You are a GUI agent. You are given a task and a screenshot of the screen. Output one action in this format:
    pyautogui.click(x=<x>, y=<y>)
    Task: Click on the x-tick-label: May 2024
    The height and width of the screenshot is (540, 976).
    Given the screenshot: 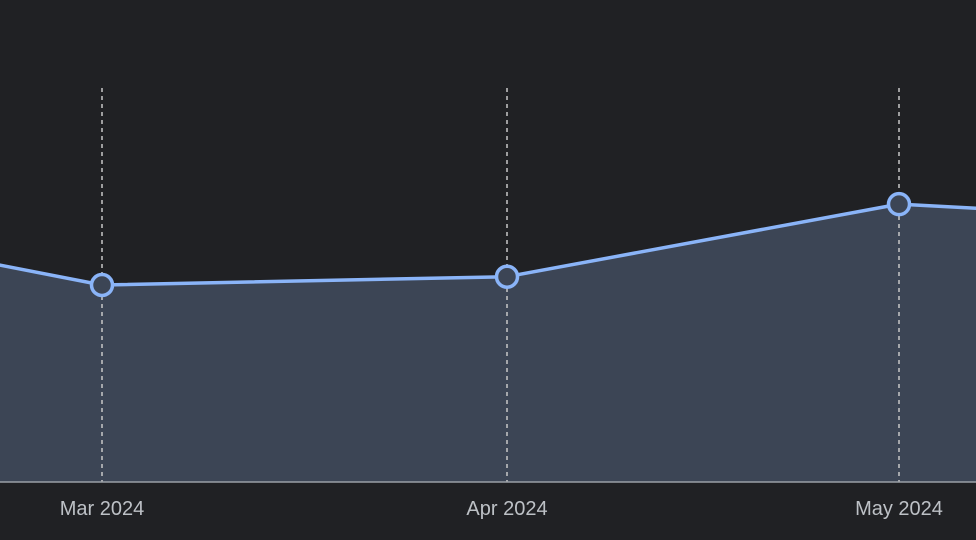 What is the action you would take?
    pyautogui.click(x=899, y=509)
    